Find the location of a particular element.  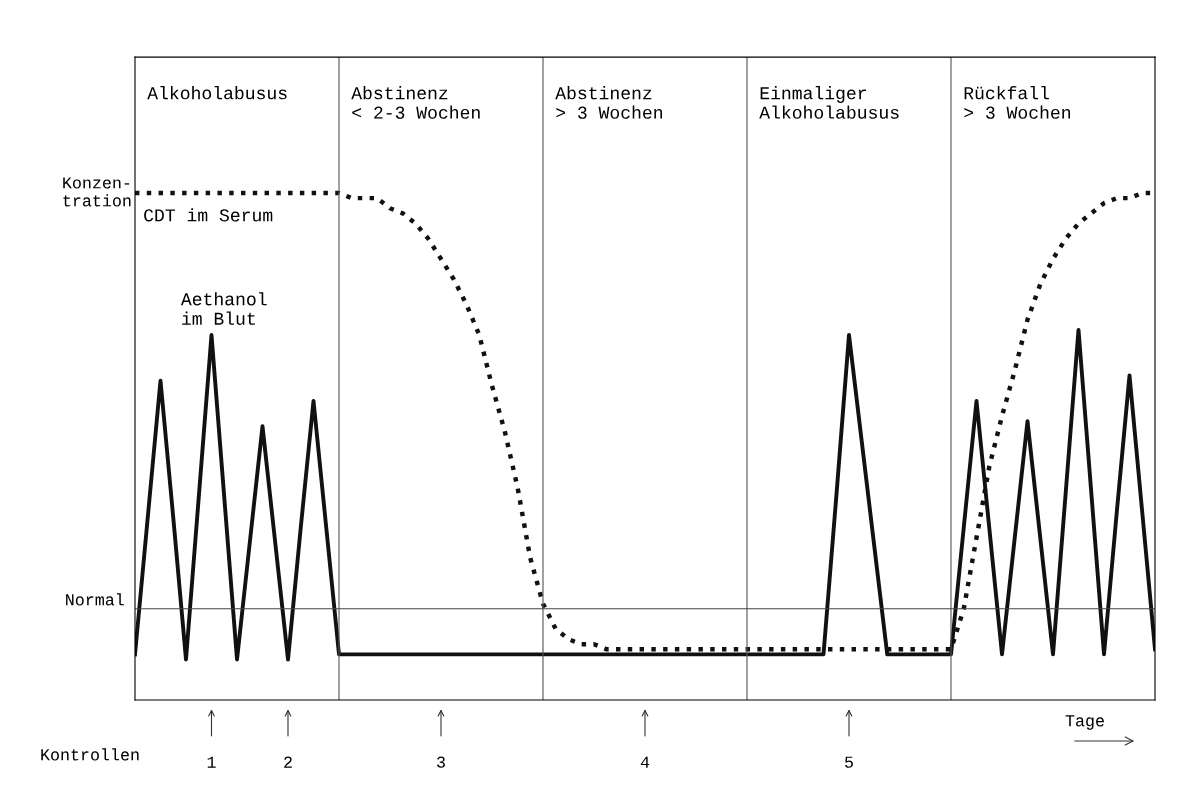

text: Abstinenz < 2-3 Wochen is located at coordinates (415, 102).